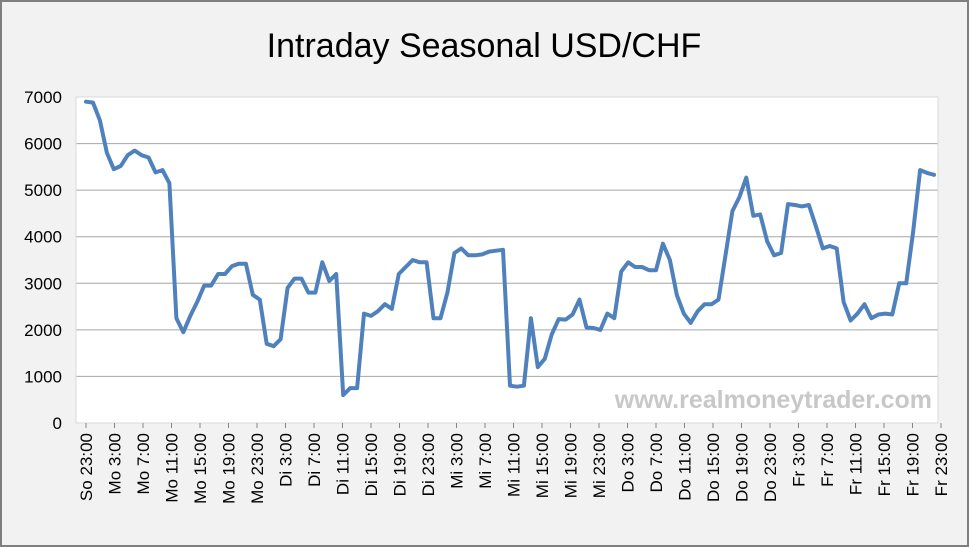 The image size is (969, 547). Describe the element at coordinates (115, 463) in the screenshot. I see `x-tick-label: Mo 3:00` at that location.